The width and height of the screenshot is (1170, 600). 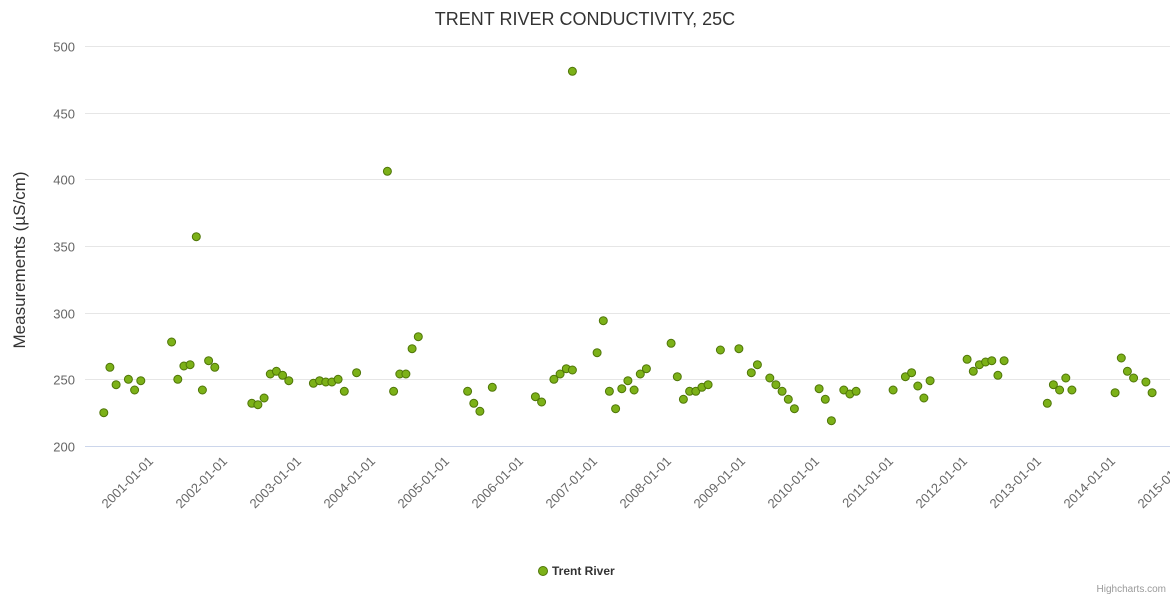 What do you see at coordinates (793, 483) in the screenshot?
I see `x-tick-label: 2010-01-01` at bounding box center [793, 483].